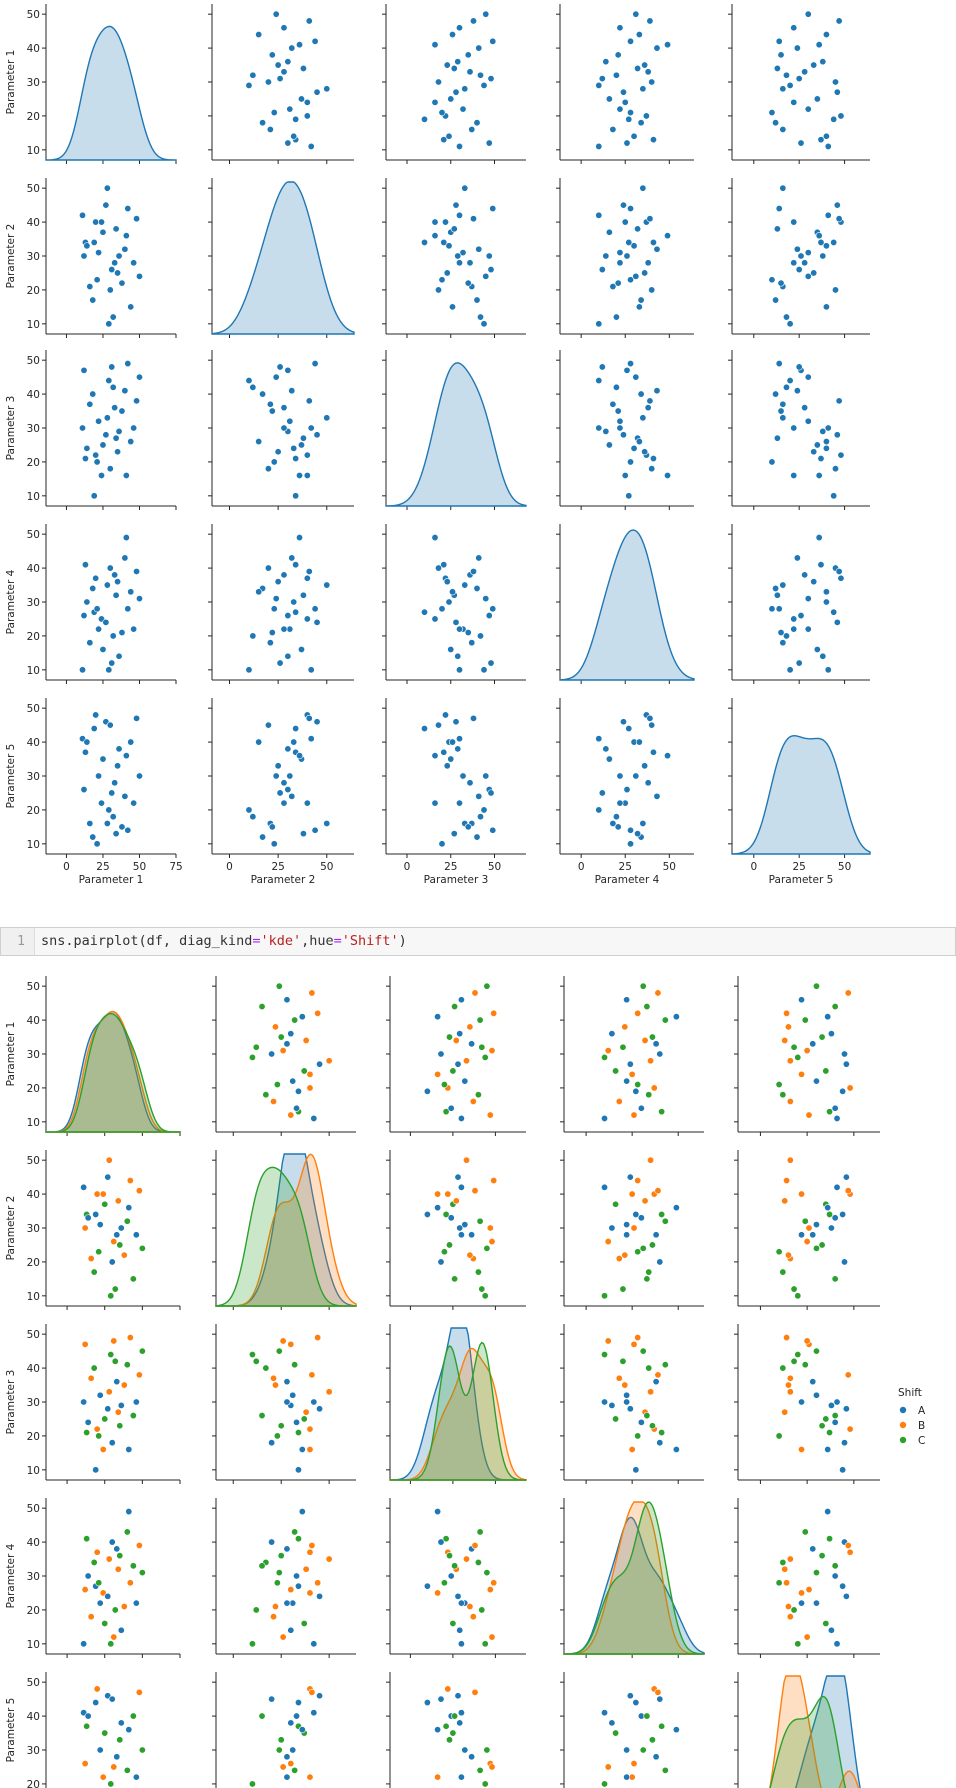  What do you see at coordinates (912, 1417) in the screenshot?
I see `legend: Shift ABC` at bounding box center [912, 1417].